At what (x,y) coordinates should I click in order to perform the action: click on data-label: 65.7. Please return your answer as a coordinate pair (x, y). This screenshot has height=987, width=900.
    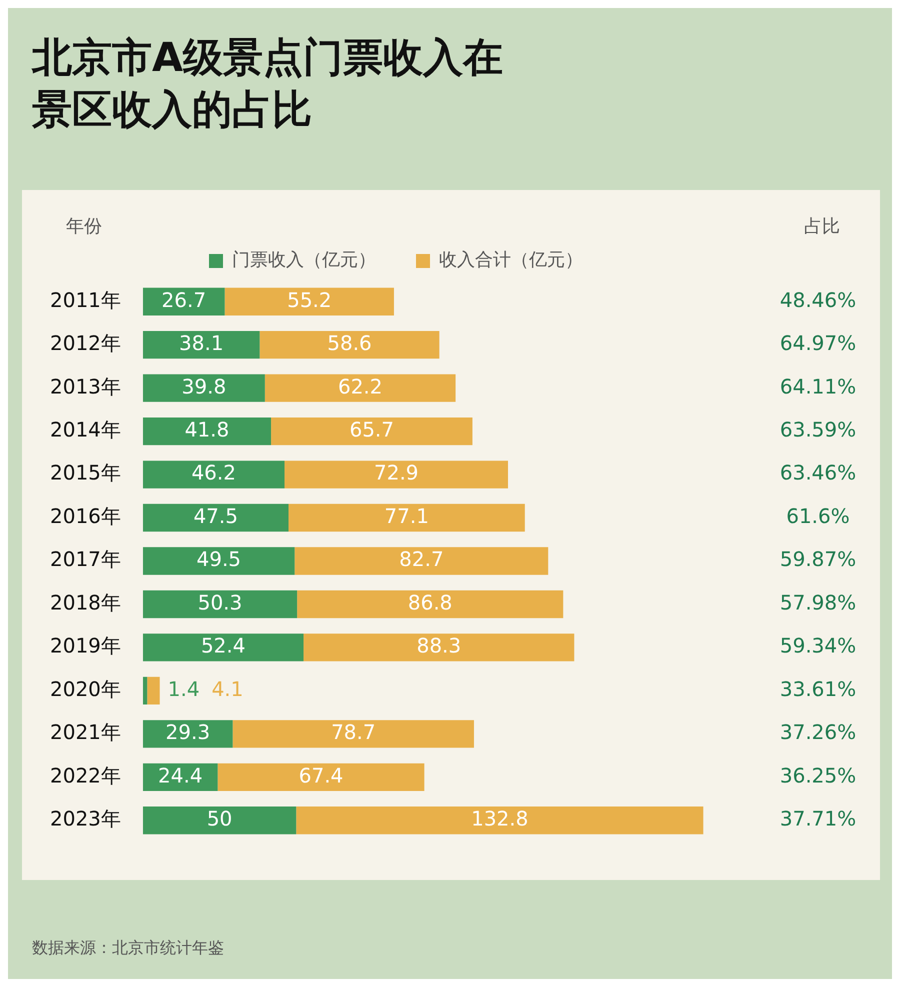
    Looking at the image, I should click on (371, 430).